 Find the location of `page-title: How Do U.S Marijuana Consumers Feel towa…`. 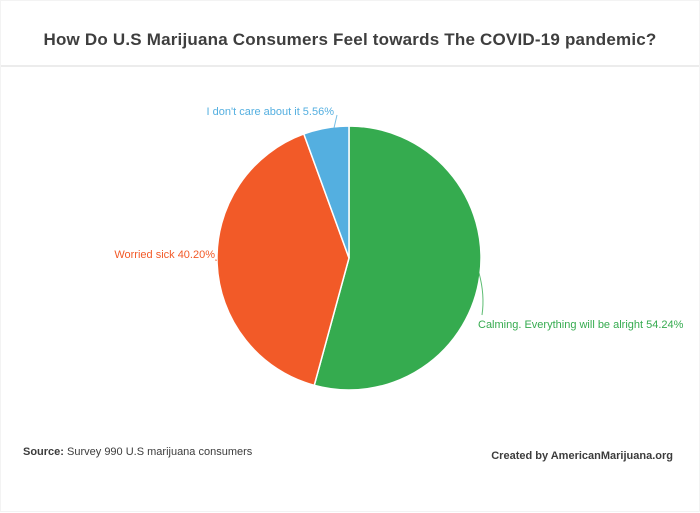

page-title: How Do U.S Marijuana Consumers Feel towa… is located at coordinates (350, 39).